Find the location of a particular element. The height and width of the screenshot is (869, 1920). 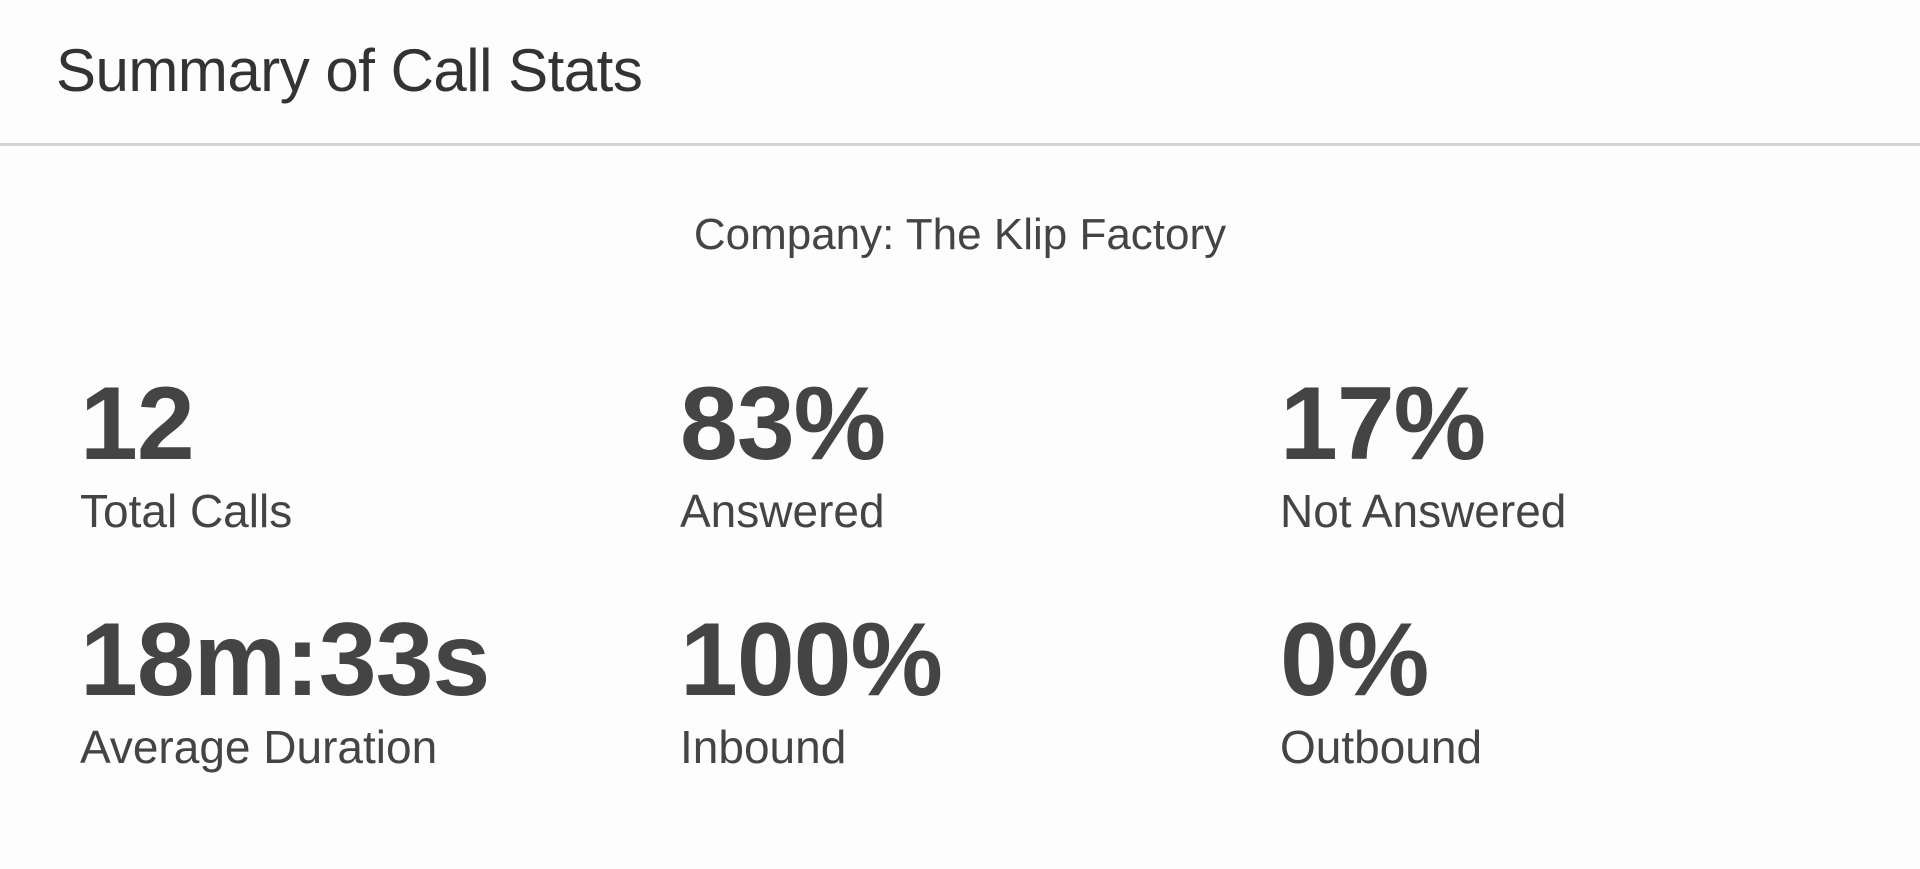

stat-value: 0% is located at coordinates (1354, 660).